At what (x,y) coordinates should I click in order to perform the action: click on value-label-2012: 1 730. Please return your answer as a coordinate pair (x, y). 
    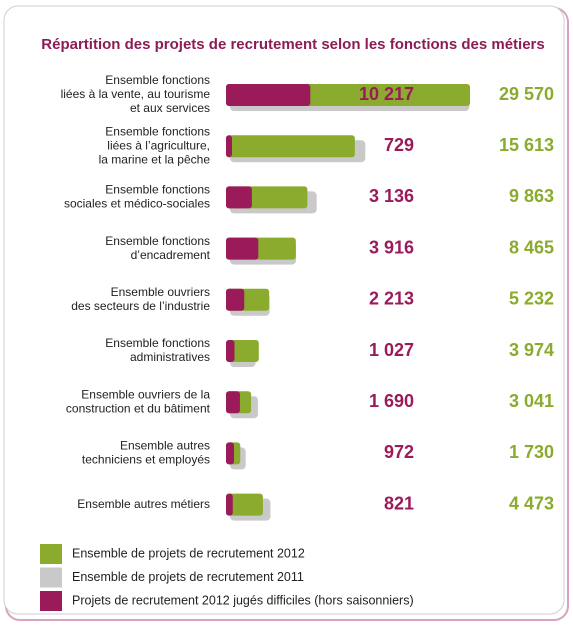
    Looking at the image, I should click on (531, 452).